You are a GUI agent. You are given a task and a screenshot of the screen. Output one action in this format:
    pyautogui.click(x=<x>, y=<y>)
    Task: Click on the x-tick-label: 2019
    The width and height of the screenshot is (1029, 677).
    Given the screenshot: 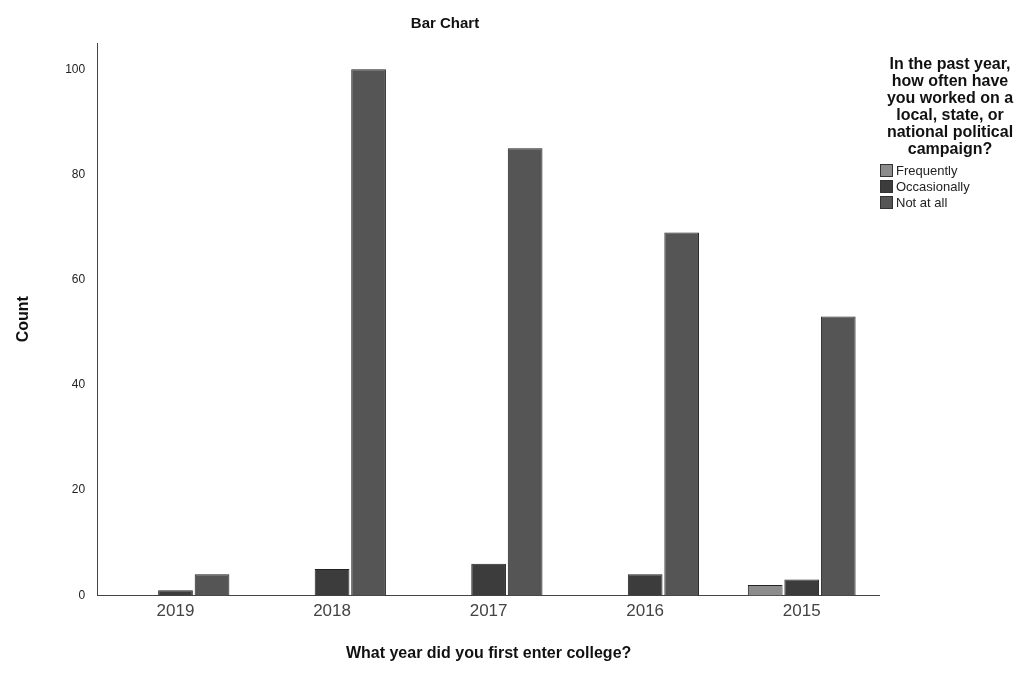 What is the action you would take?
    pyautogui.click(x=175, y=611)
    